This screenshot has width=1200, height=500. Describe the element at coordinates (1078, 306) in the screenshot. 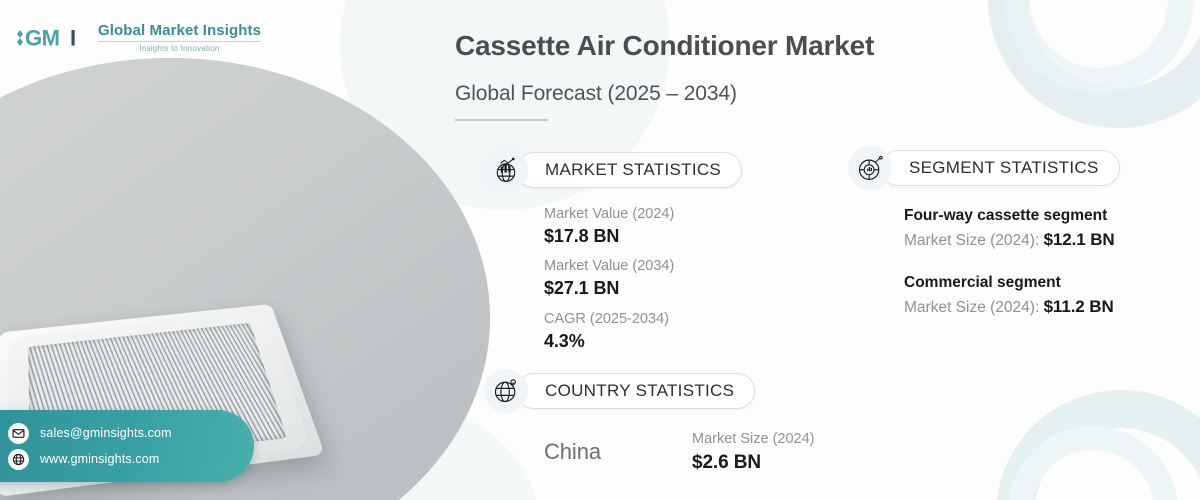

I see `segment-size-value: $11.2 BN` at that location.